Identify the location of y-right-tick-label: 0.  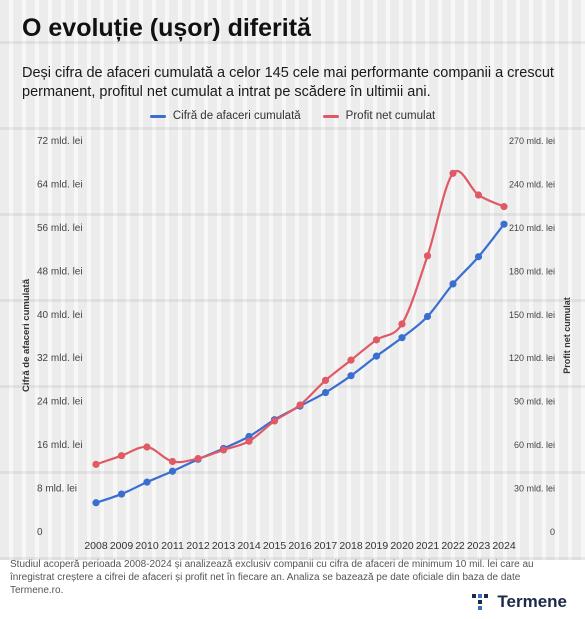
(552, 532).